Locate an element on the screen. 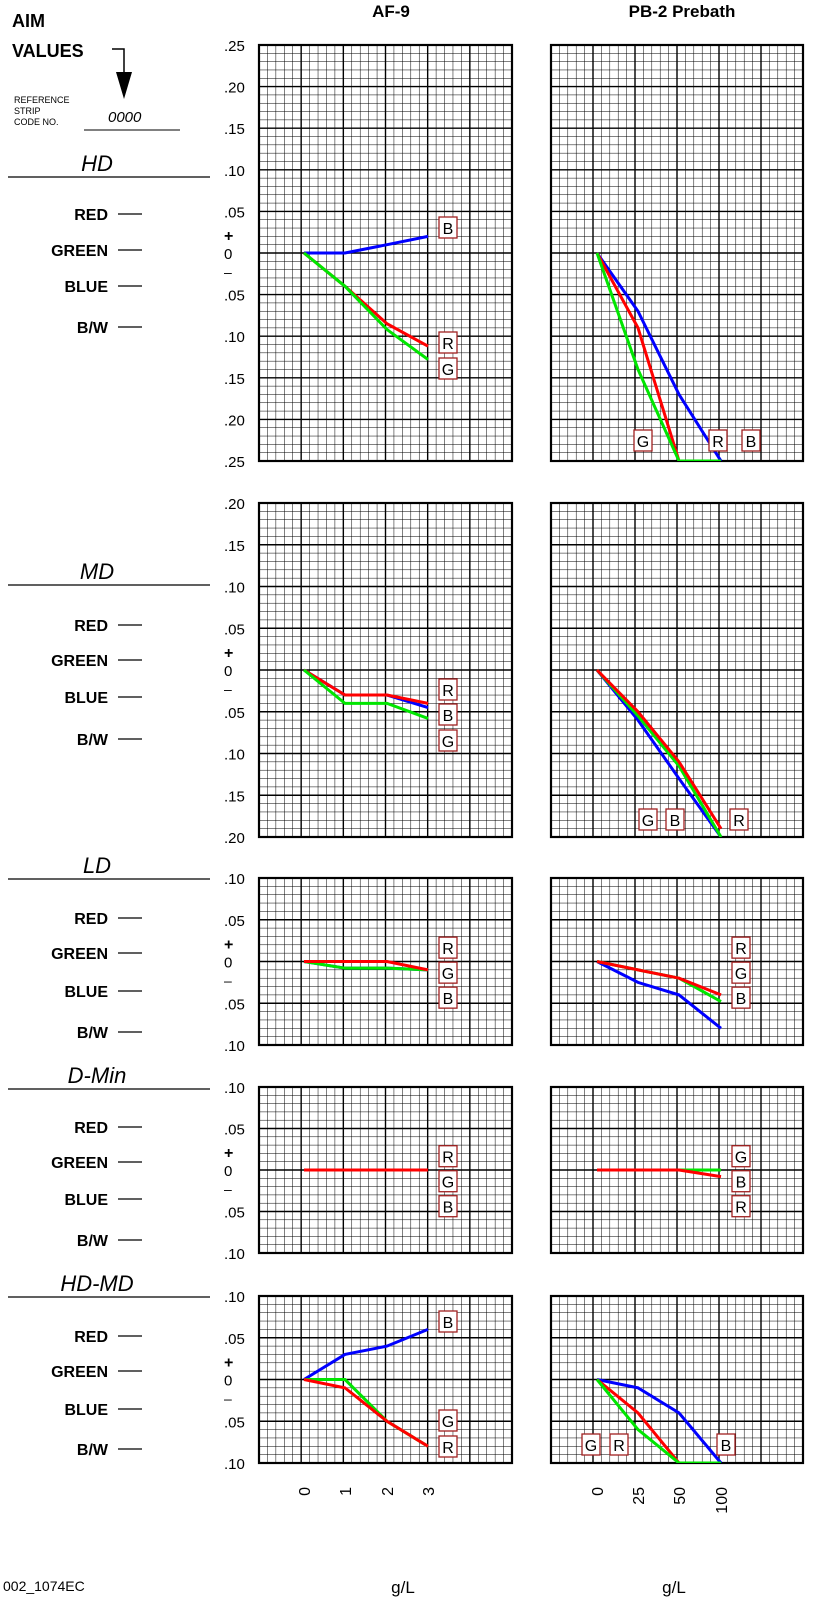  chart-d-min-pb2: GBR is located at coordinates (677, 1170).